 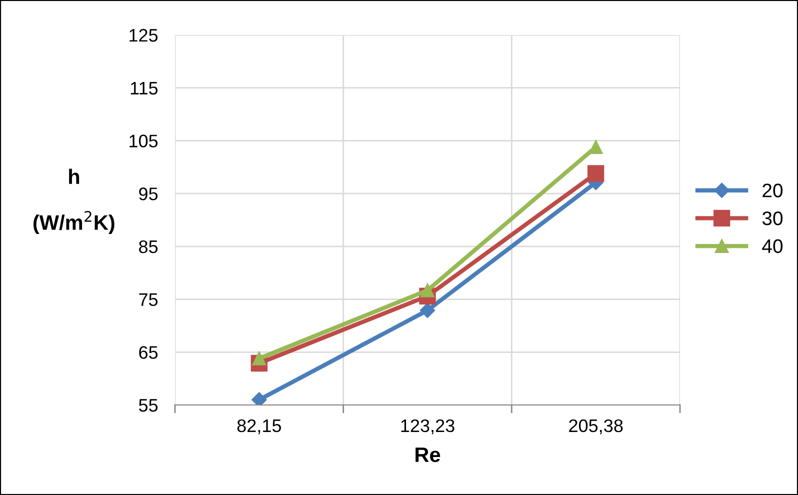 I want to click on x-axis-title: Re, so click(x=428, y=455).